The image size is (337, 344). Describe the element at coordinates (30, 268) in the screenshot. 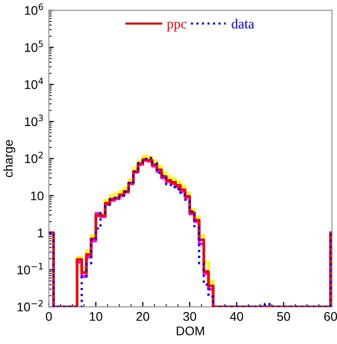

I see `y-tick-label: 10$^{−1}$` at that location.